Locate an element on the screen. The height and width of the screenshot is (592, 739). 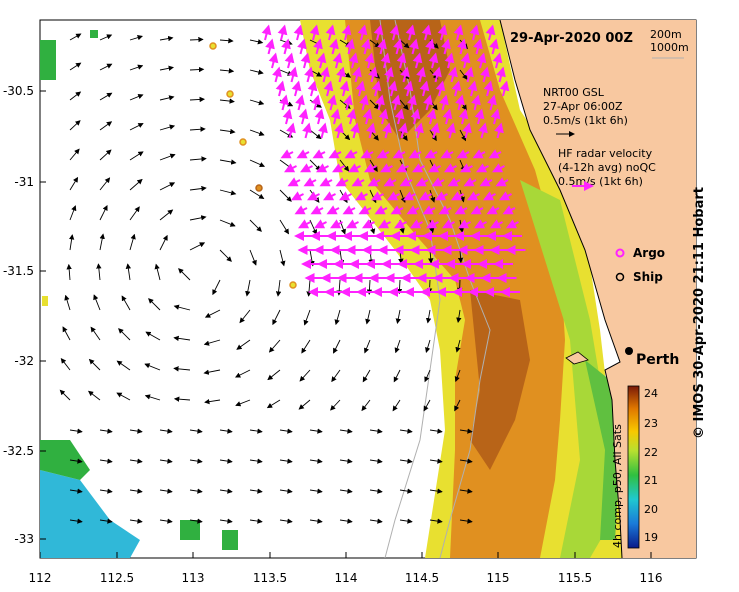
model-legend-title: NRT00 GSL is located at coordinates (574, 92).